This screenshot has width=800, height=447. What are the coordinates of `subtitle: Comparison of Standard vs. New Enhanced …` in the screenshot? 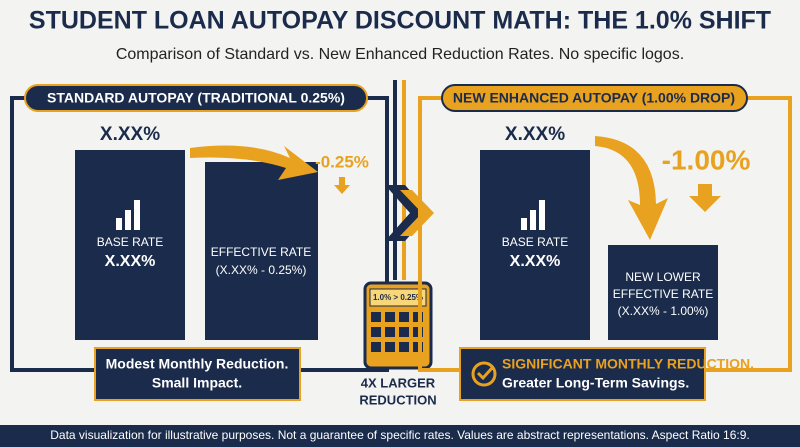 It's located at (400, 54).